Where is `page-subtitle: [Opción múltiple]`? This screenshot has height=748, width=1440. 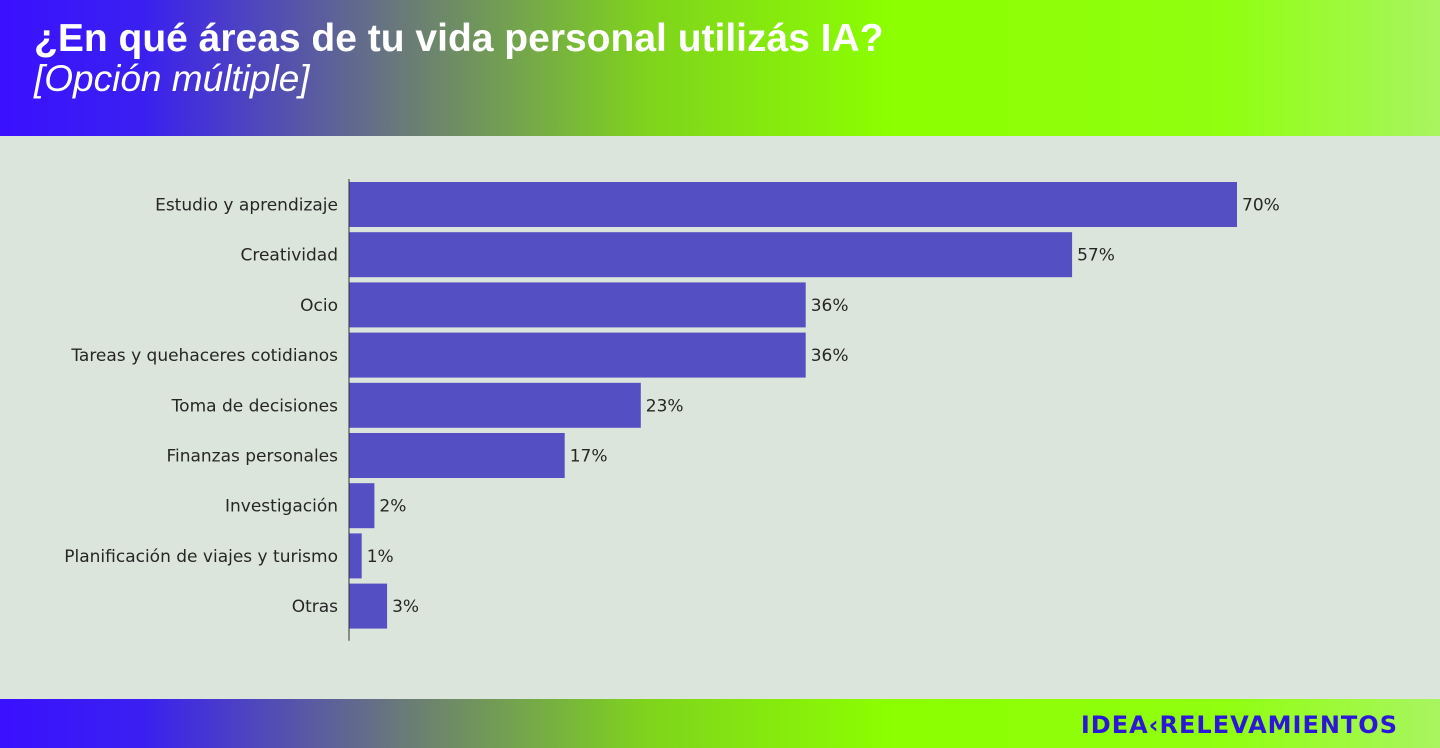
page-subtitle: [Opción múltiple] is located at coordinates (172, 78).